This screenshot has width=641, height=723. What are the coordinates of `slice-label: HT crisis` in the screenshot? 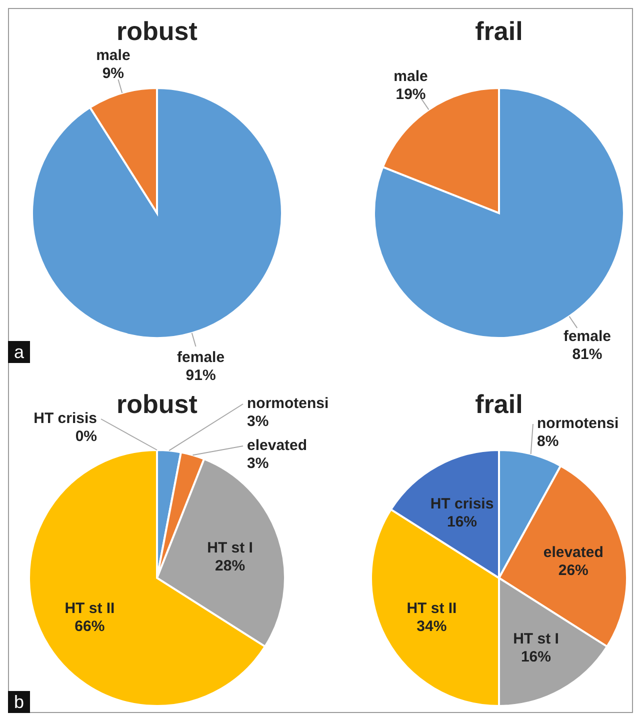 It's located at (462, 504).